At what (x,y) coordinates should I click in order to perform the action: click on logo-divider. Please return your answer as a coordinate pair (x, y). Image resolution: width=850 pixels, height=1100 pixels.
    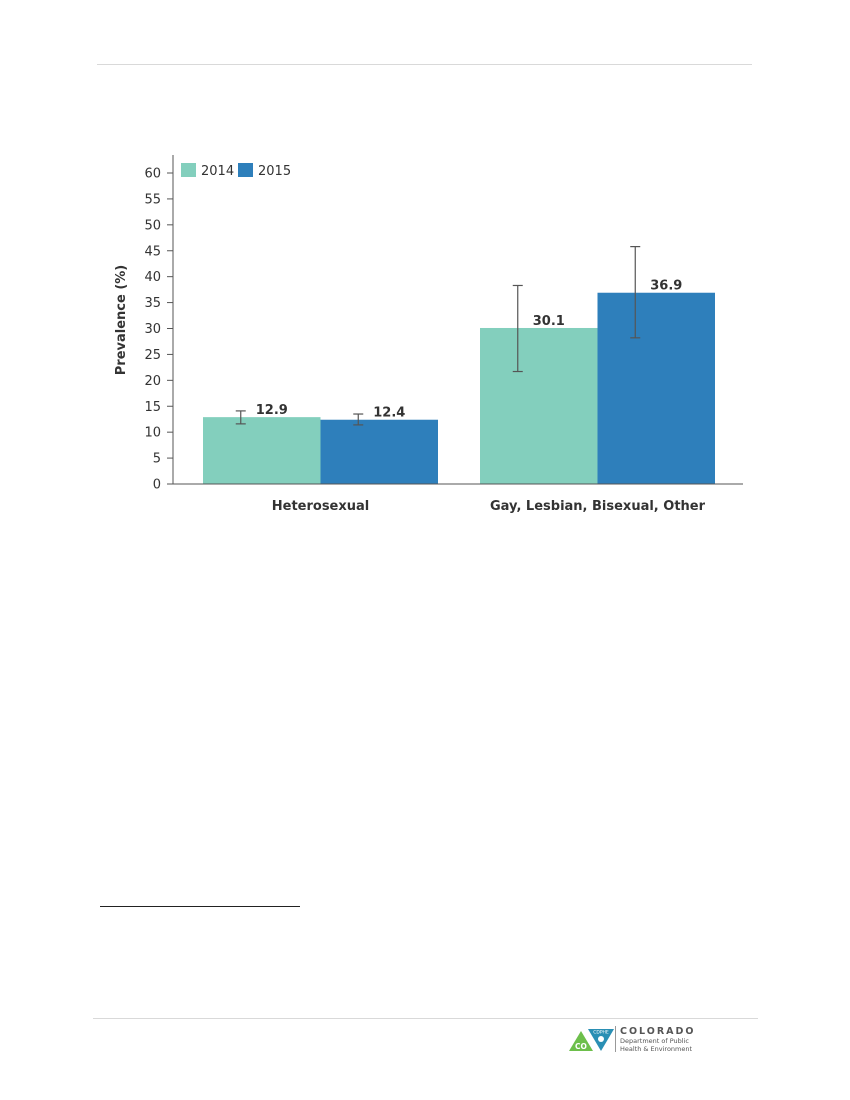
    Looking at the image, I should click on (615, 1039).